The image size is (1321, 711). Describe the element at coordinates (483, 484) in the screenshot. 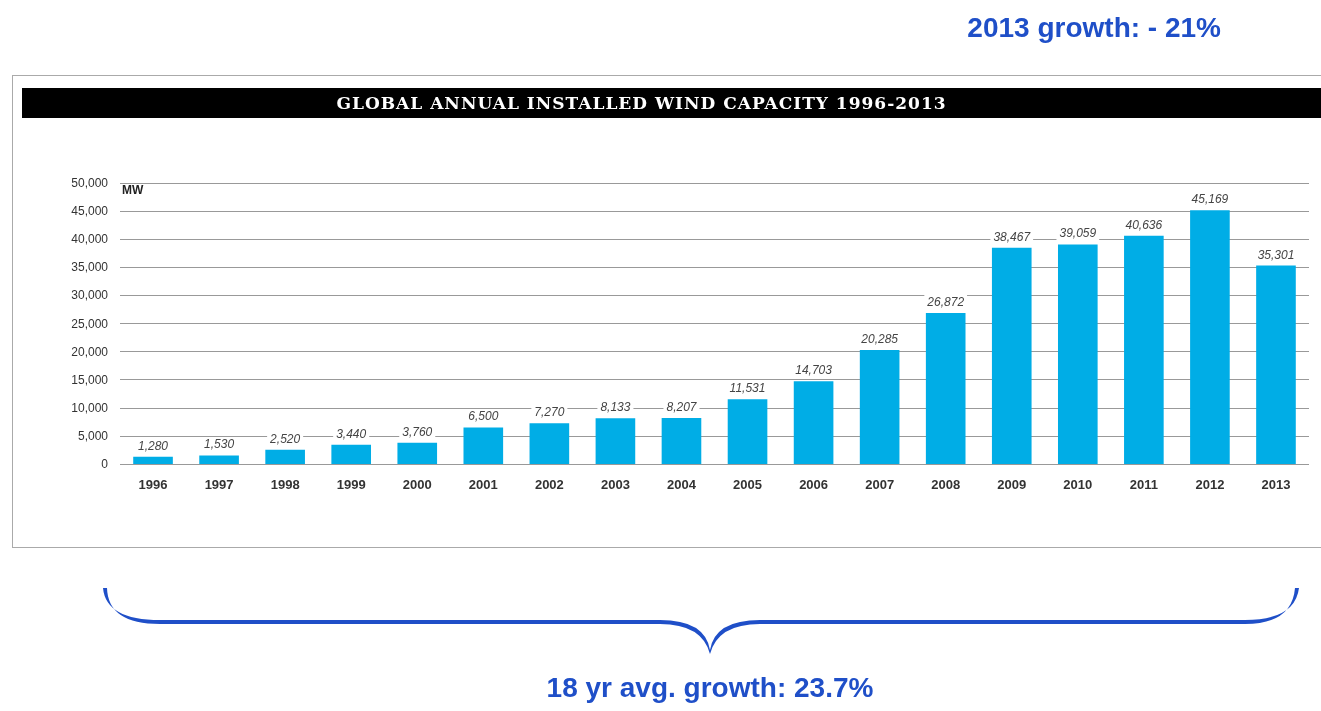

I see `x-tick-label: 2001` at that location.